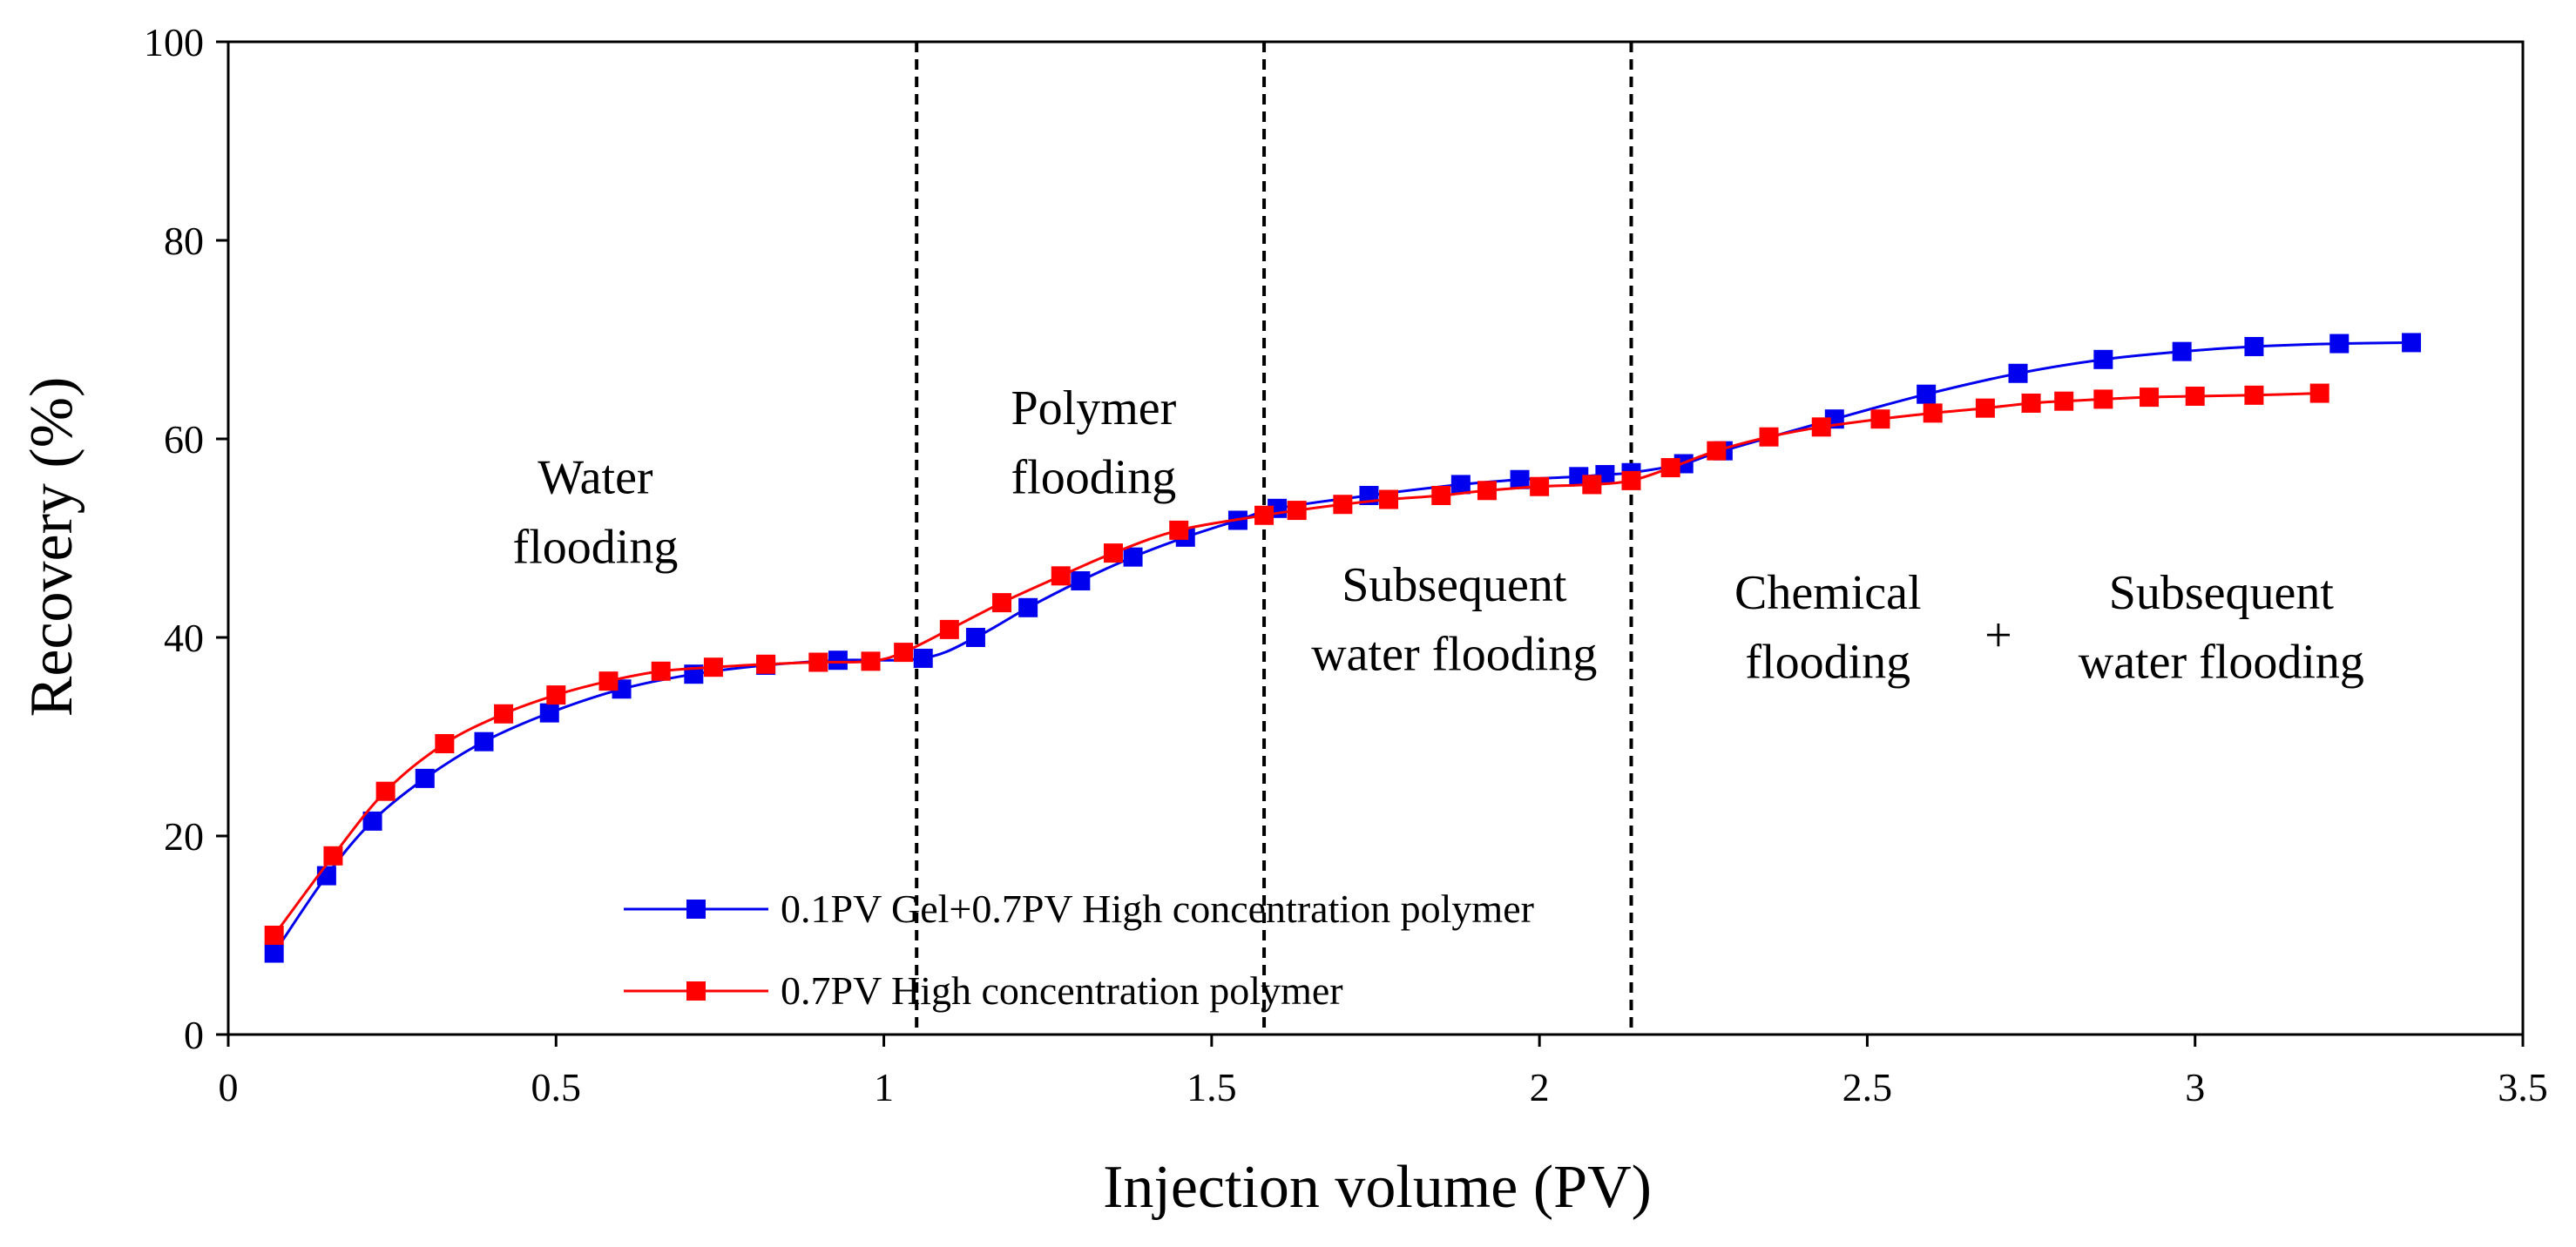  What do you see at coordinates (595, 478) in the screenshot?
I see `phase-label: Water` at bounding box center [595, 478].